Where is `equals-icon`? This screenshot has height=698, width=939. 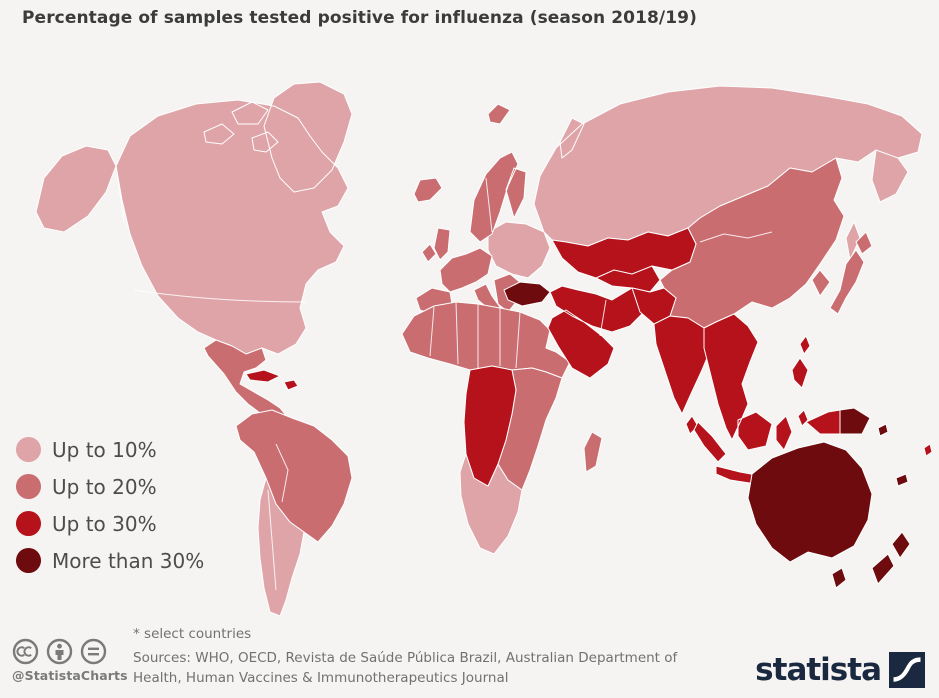
equals-icon is located at coordinates (93, 651).